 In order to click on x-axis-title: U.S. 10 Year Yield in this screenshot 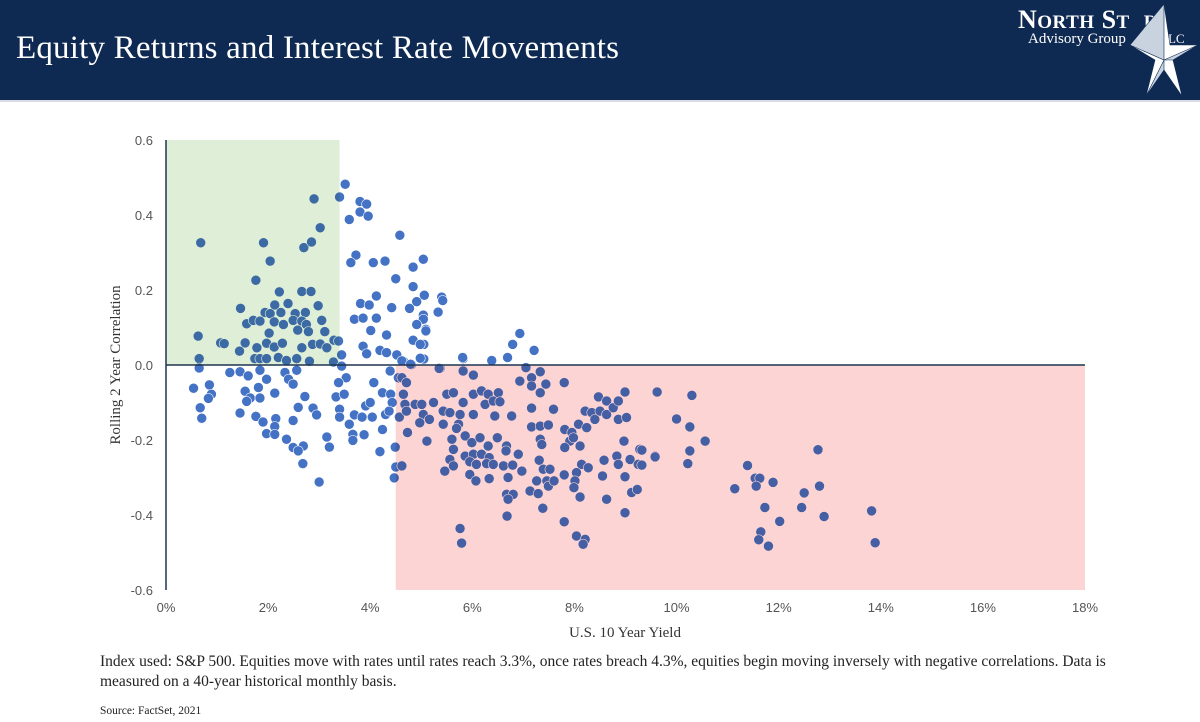, I will do `click(625, 633)`.